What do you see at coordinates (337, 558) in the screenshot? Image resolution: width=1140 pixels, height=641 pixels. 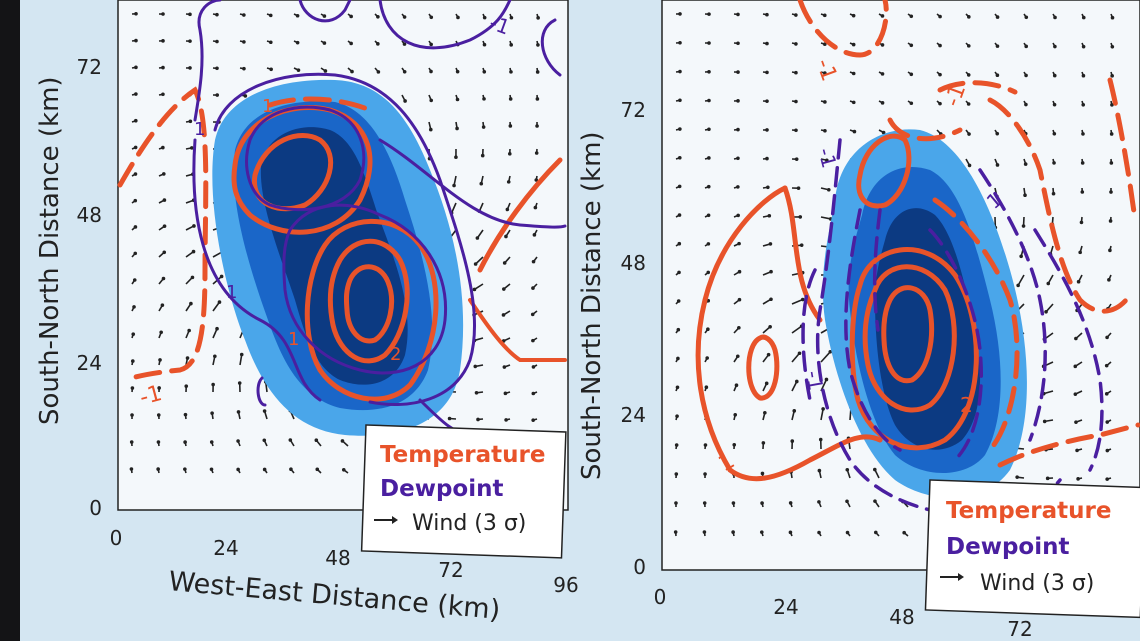 I see `x-tick-label: 48` at bounding box center [337, 558].